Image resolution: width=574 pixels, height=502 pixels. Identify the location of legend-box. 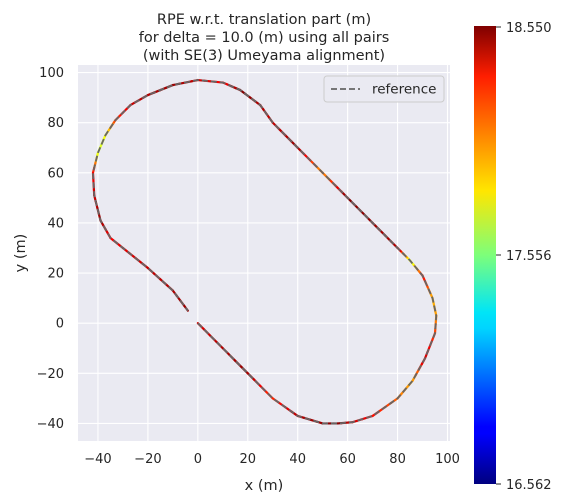
(384, 89).